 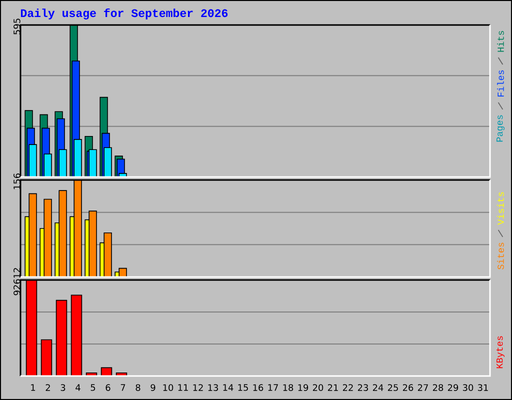 I want to click on x-tick-label: 18, so click(x=288, y=387).